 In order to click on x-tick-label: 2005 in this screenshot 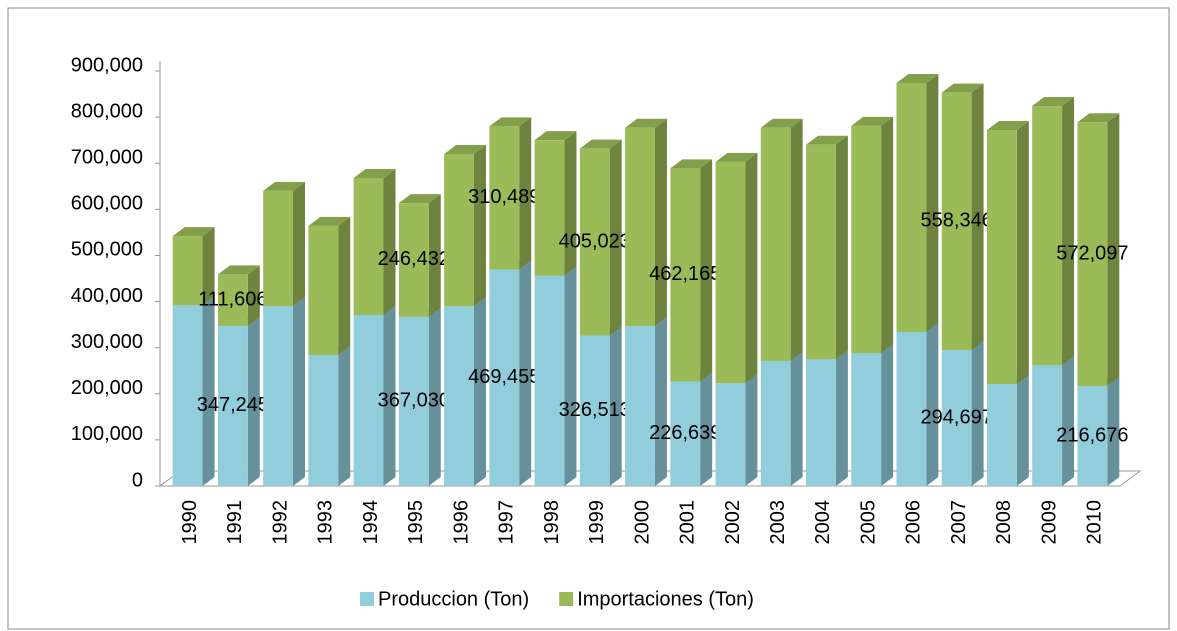, I will do `click(868, 522)`.